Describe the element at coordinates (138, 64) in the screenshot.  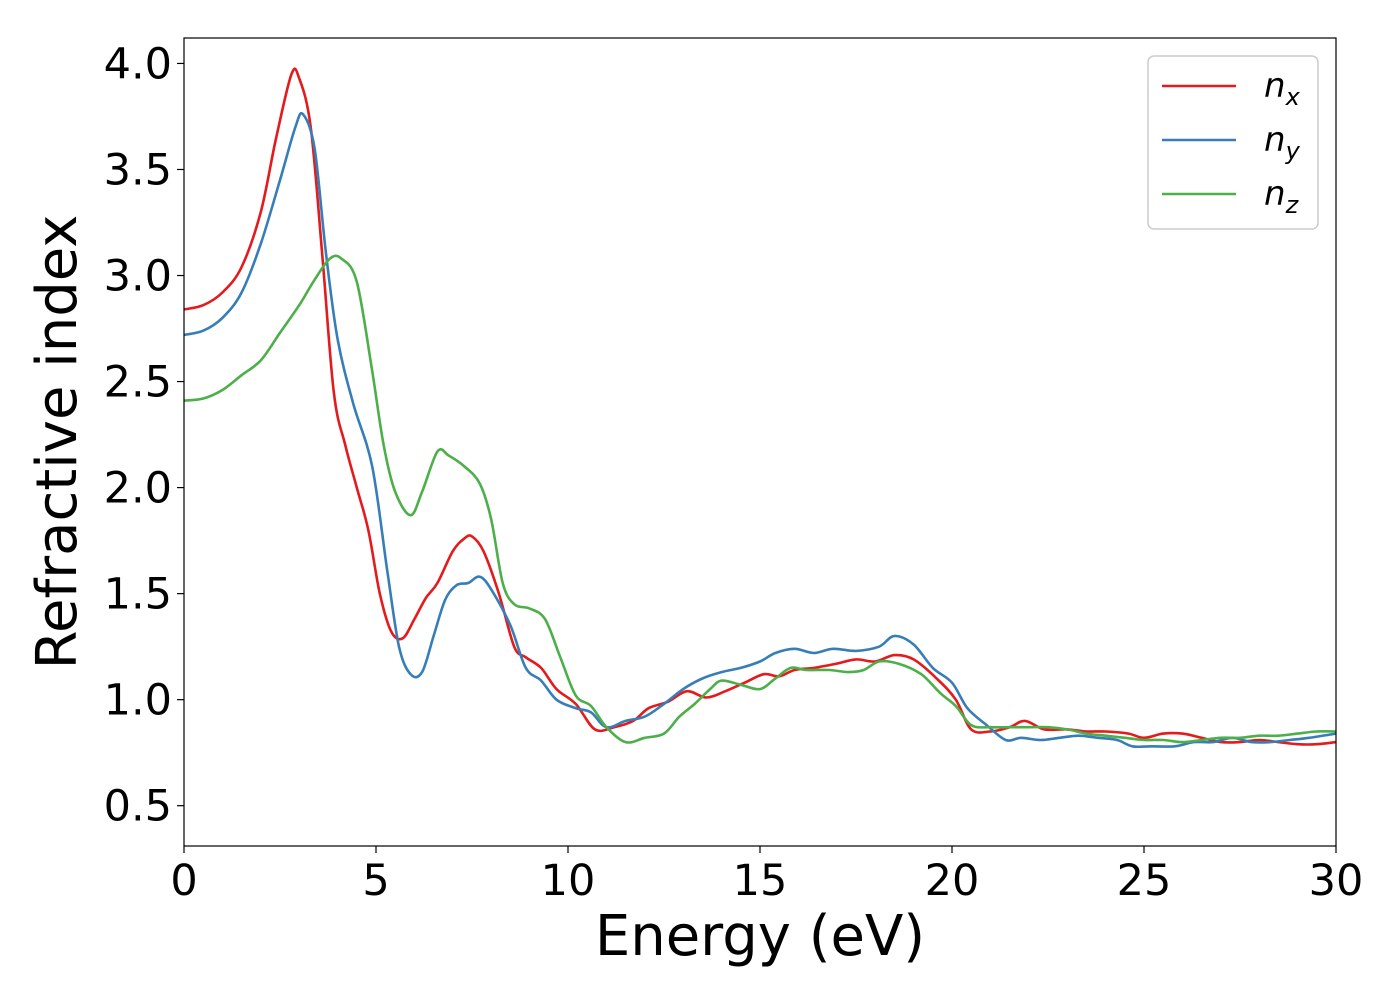
I see `y-tick-label: 4.0` at that location.